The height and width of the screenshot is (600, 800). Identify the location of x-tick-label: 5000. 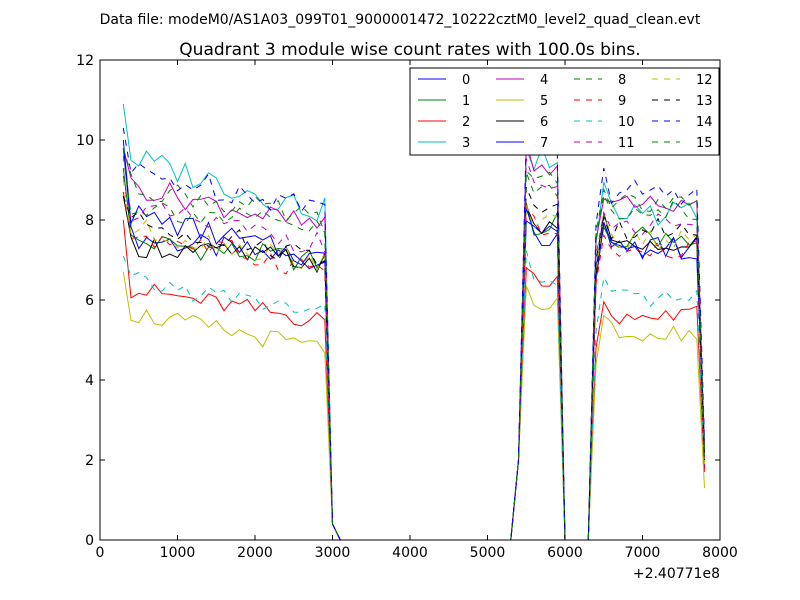
(488, 553).